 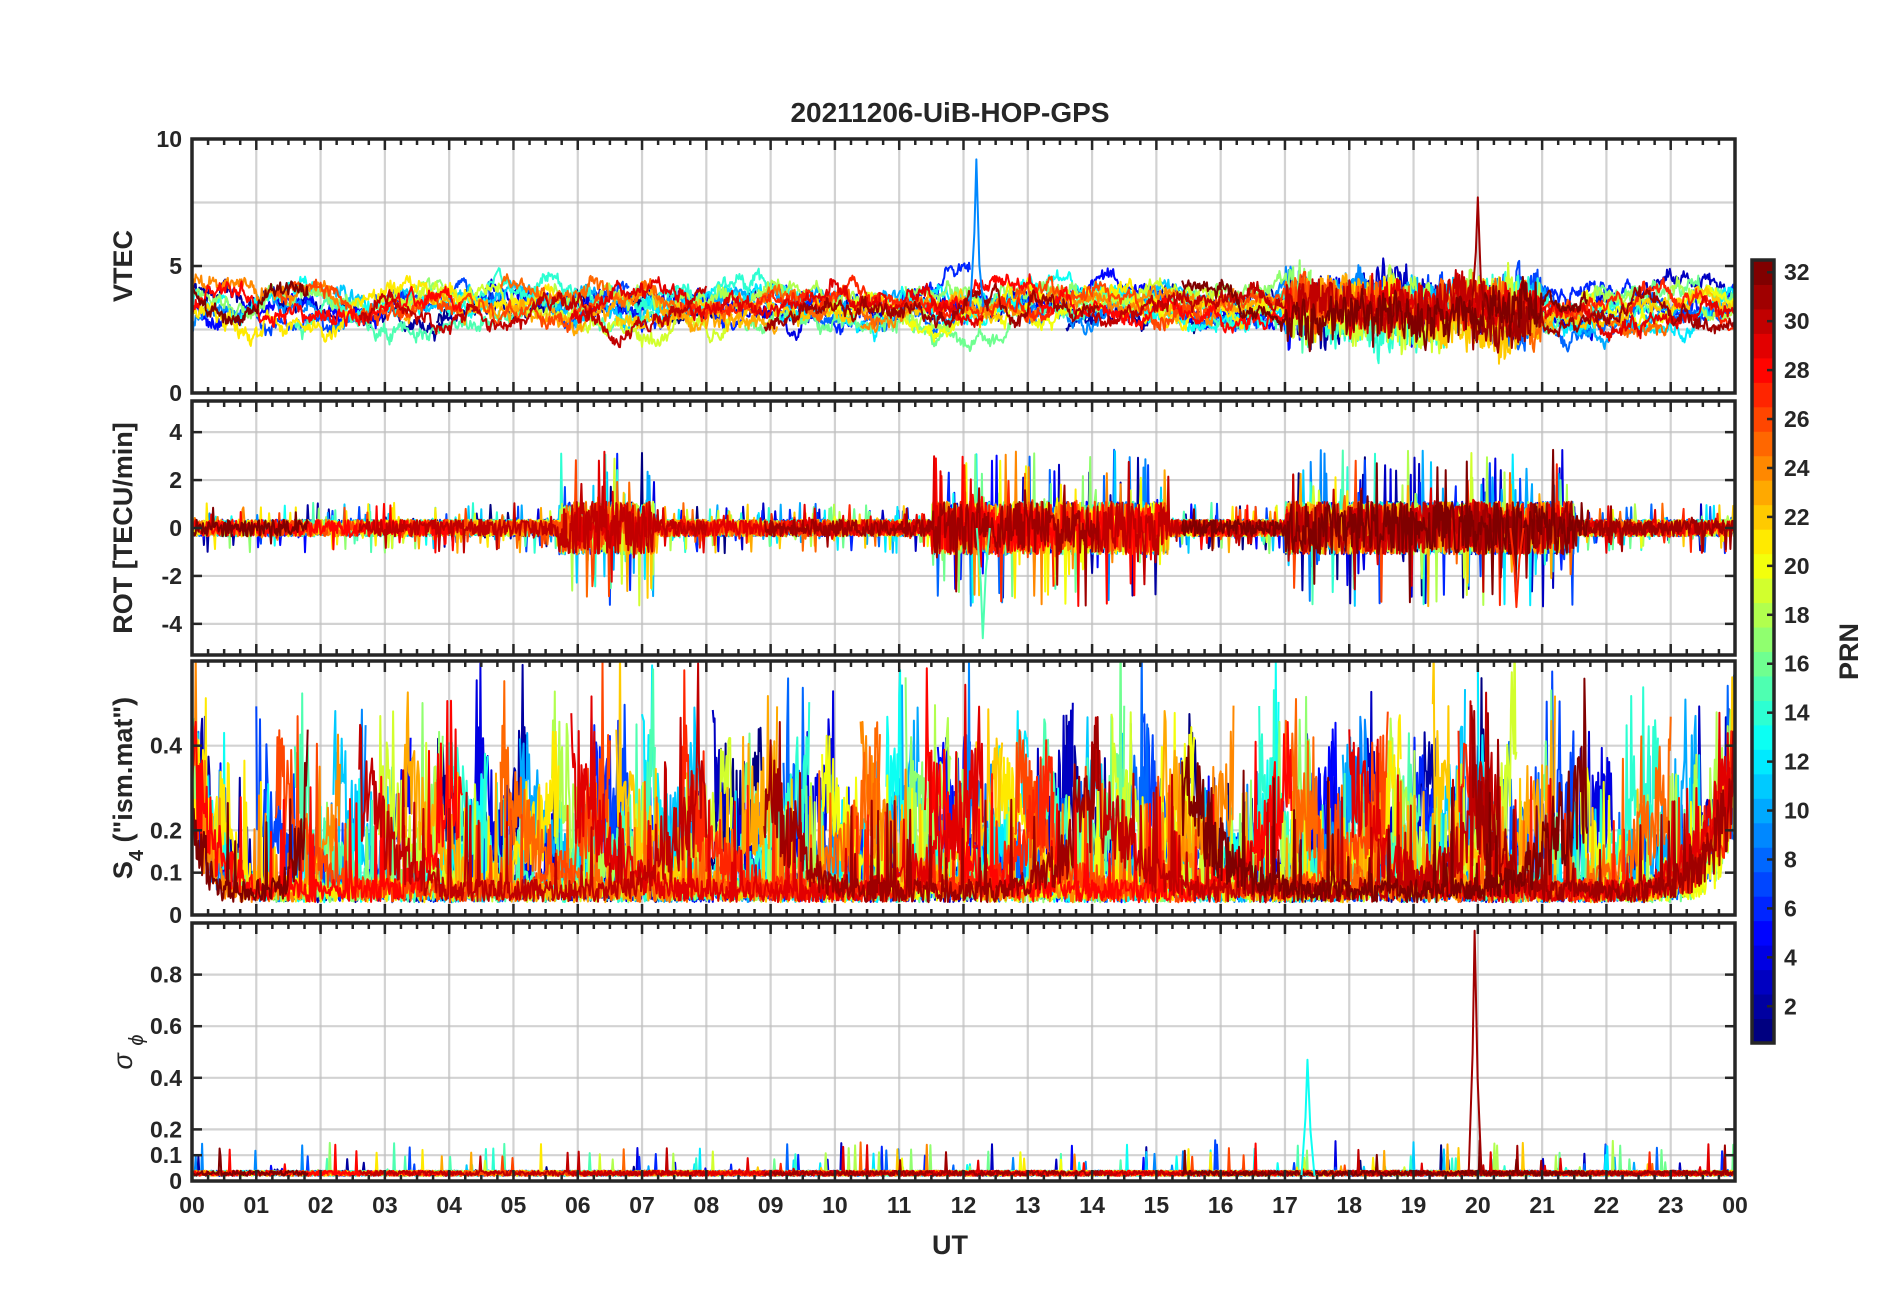 What do you see at coordinates (175, 480) in the screenshot?
I see `y-tick-label: 2` at bounding box center [175, 480].